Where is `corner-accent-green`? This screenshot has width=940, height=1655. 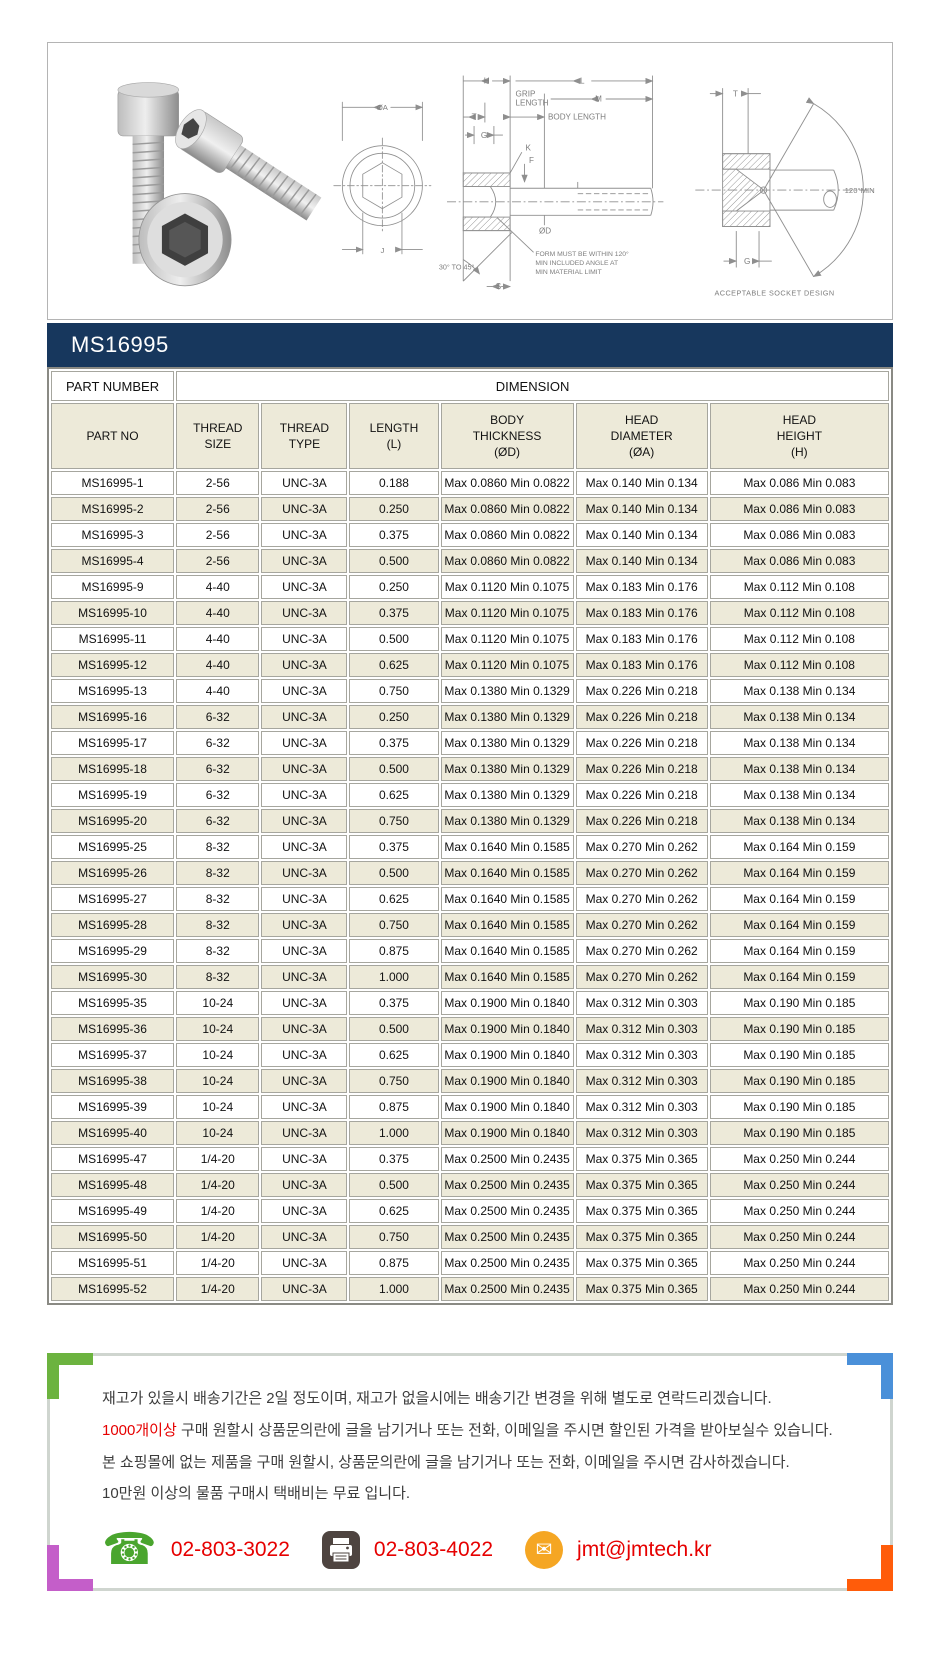 corner-accent-green is located at coordinates (70, 1376).